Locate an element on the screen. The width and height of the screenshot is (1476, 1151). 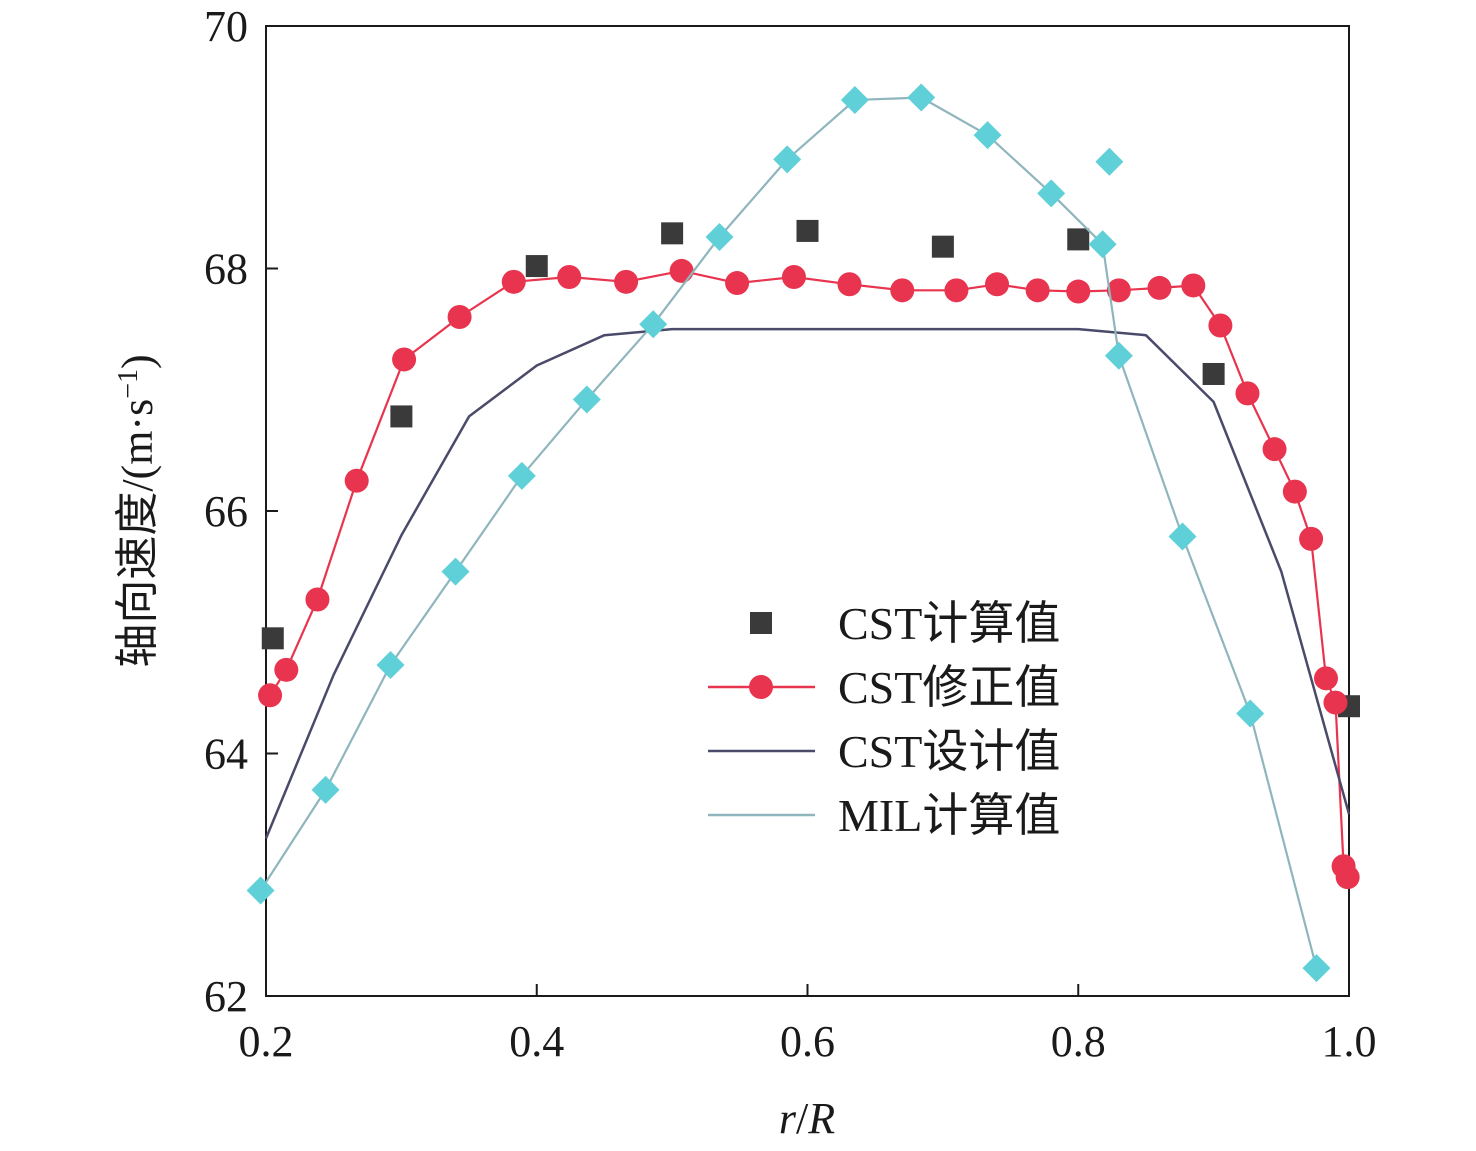
series-mil-computed-extra is located at coordinates (1109, 161).